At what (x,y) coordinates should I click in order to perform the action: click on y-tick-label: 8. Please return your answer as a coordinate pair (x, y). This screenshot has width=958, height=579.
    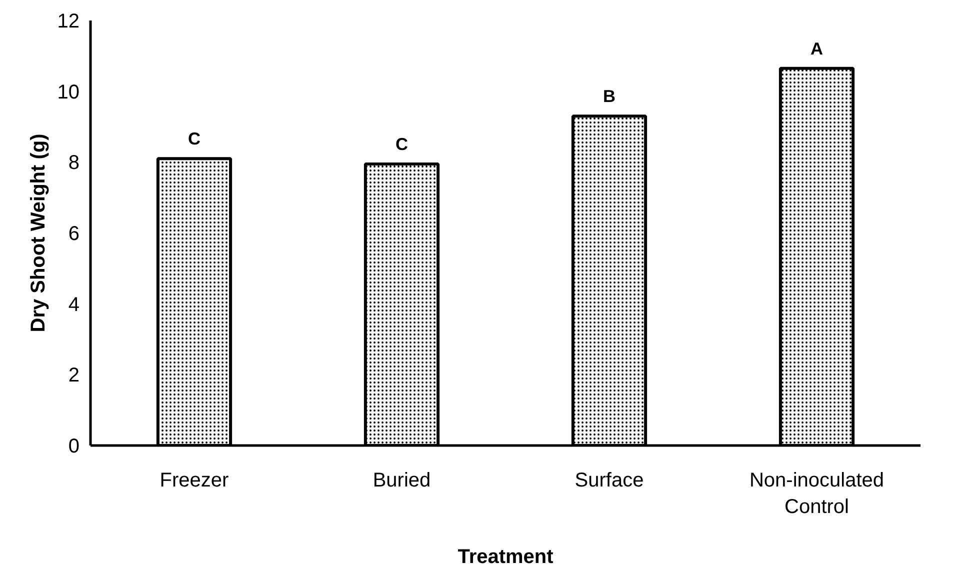
    Looking at the image, I should click on (74, 163).